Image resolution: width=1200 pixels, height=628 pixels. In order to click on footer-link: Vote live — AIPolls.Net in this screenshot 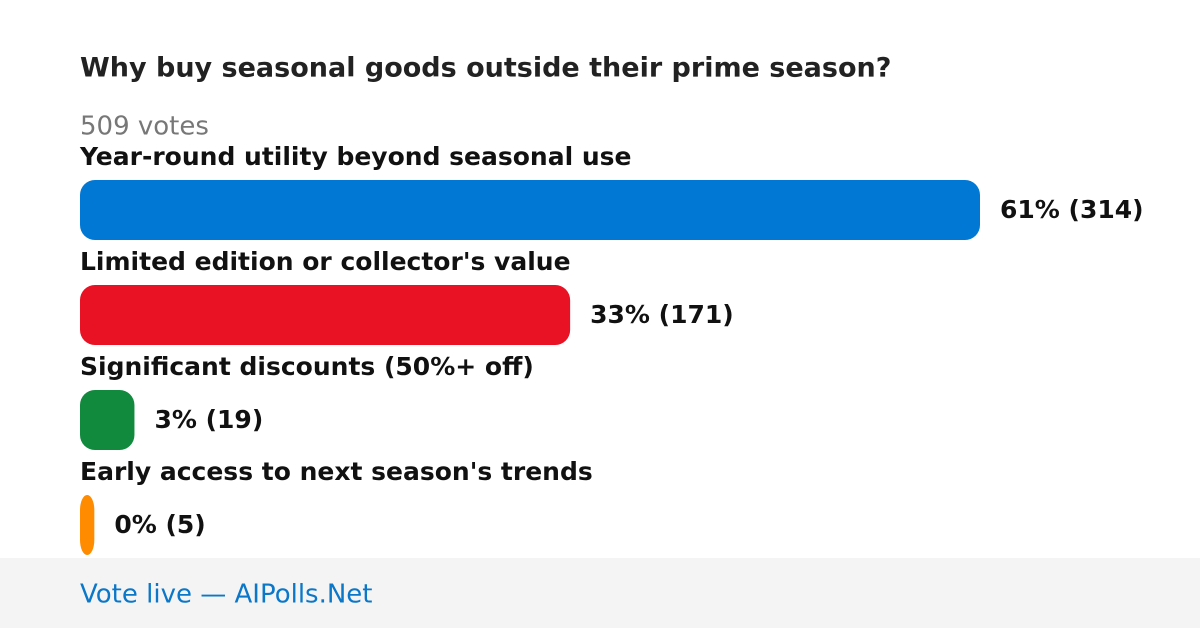, I will do `click(226, 595)`.